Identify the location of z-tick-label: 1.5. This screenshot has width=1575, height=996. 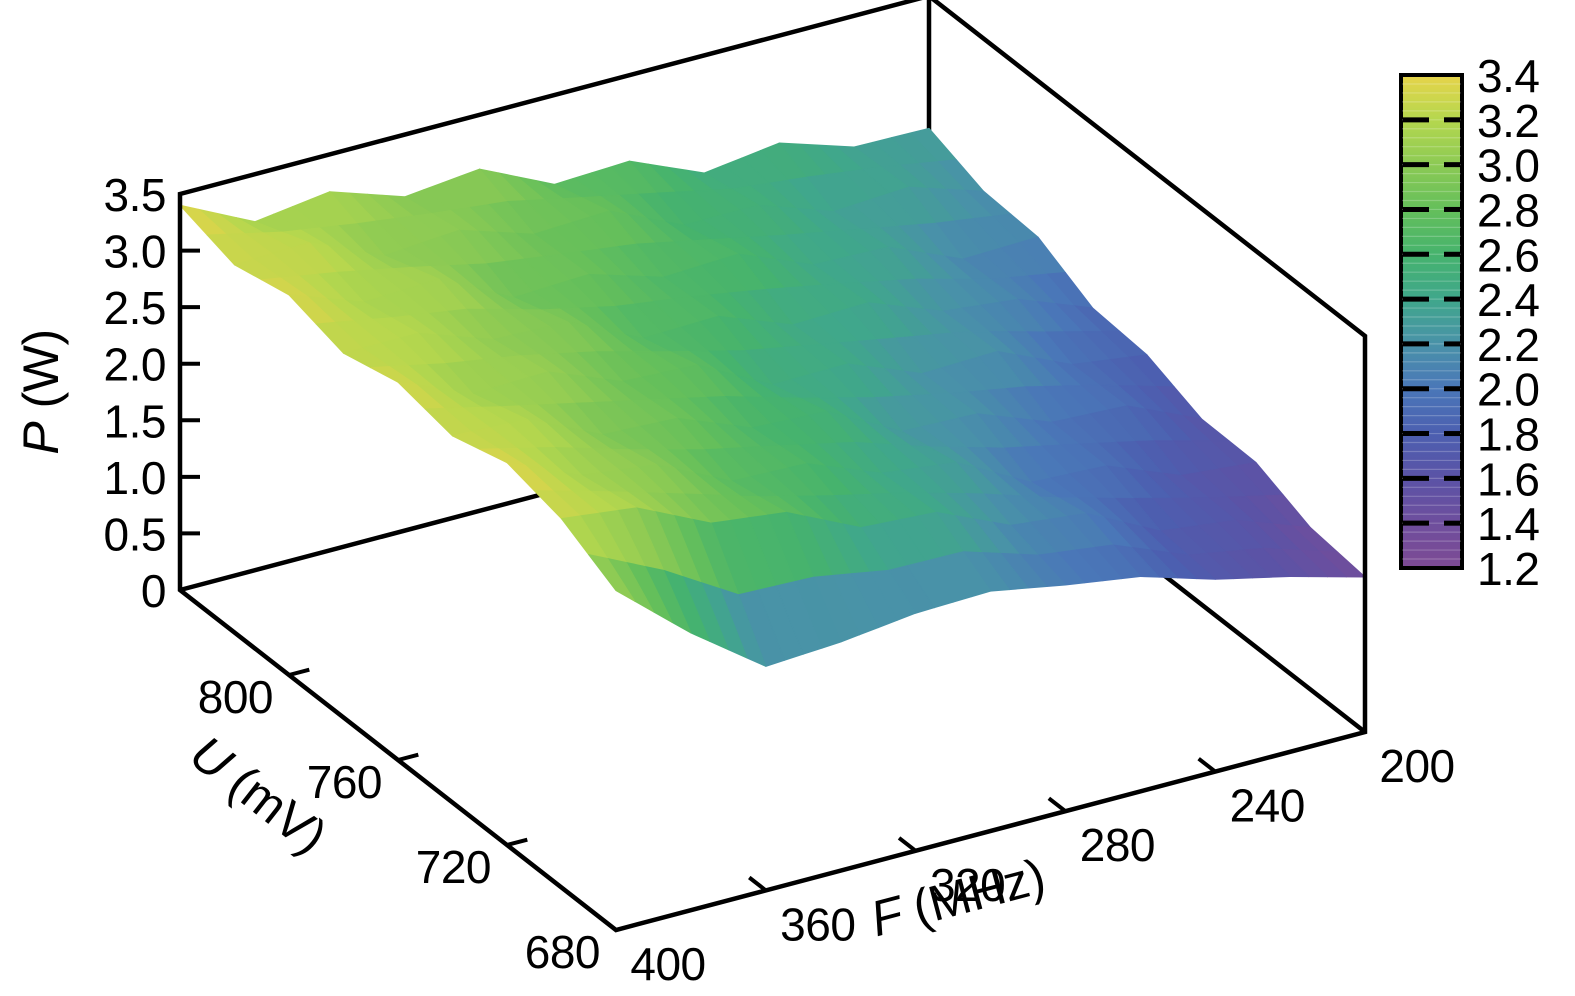
(135, 421).